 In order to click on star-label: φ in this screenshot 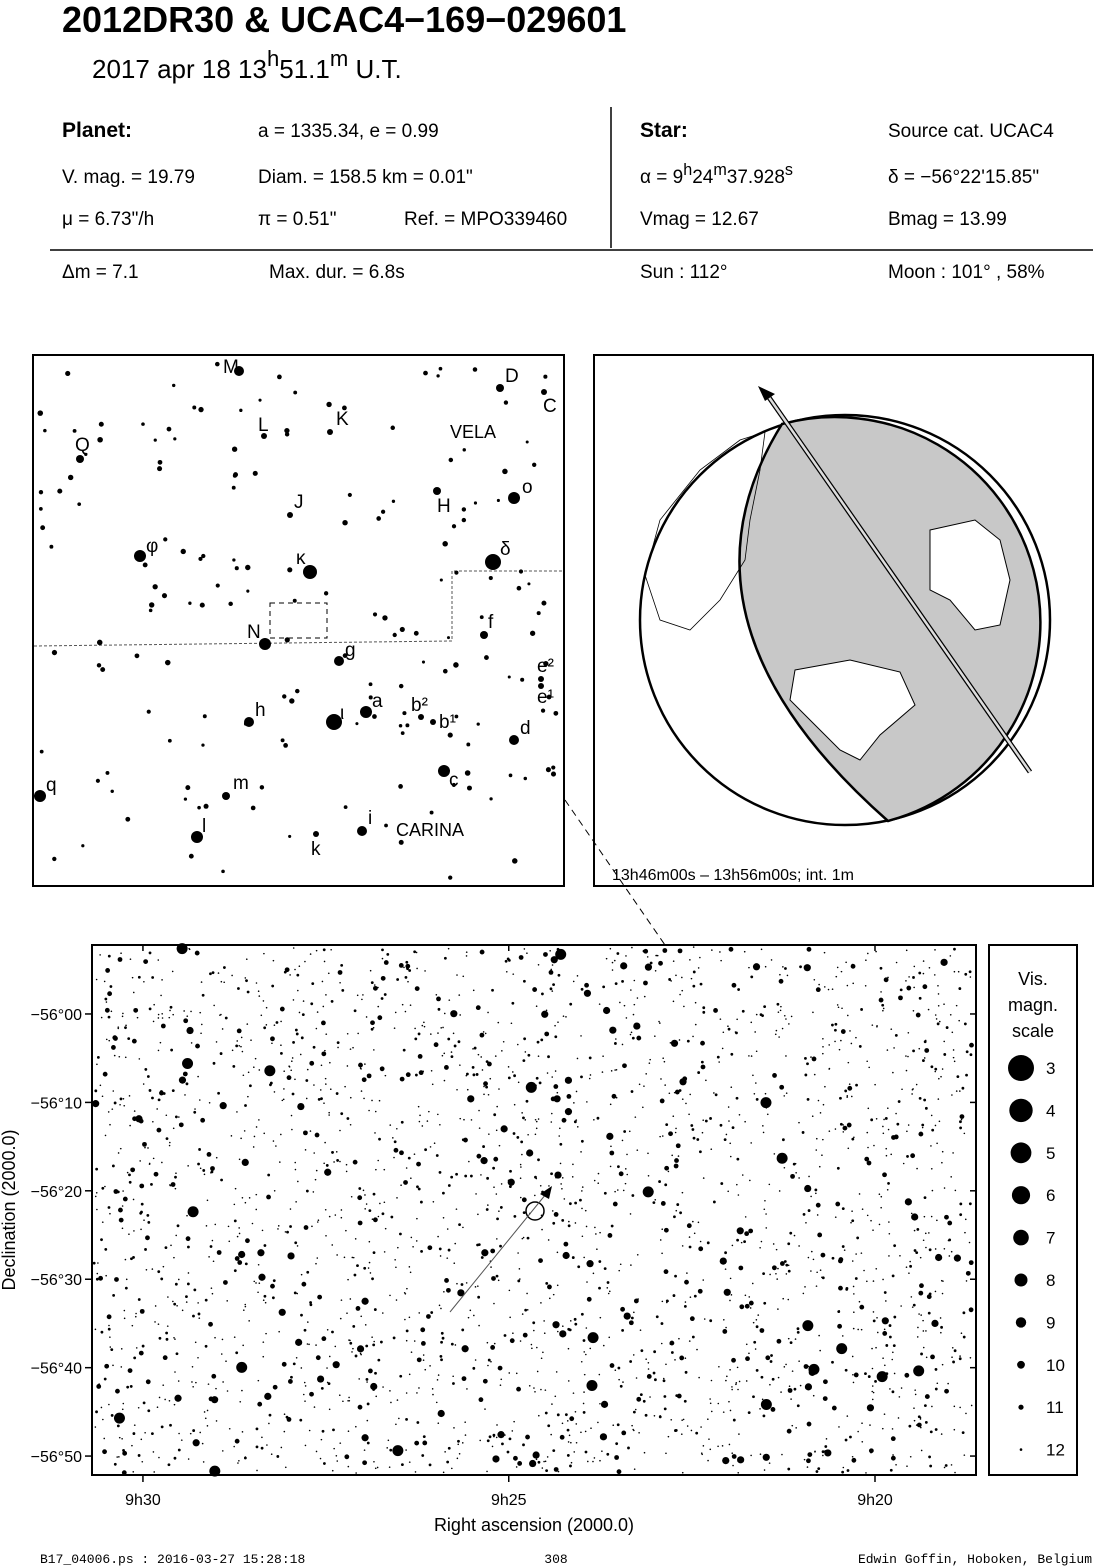, I will do `click(152, 546)`.